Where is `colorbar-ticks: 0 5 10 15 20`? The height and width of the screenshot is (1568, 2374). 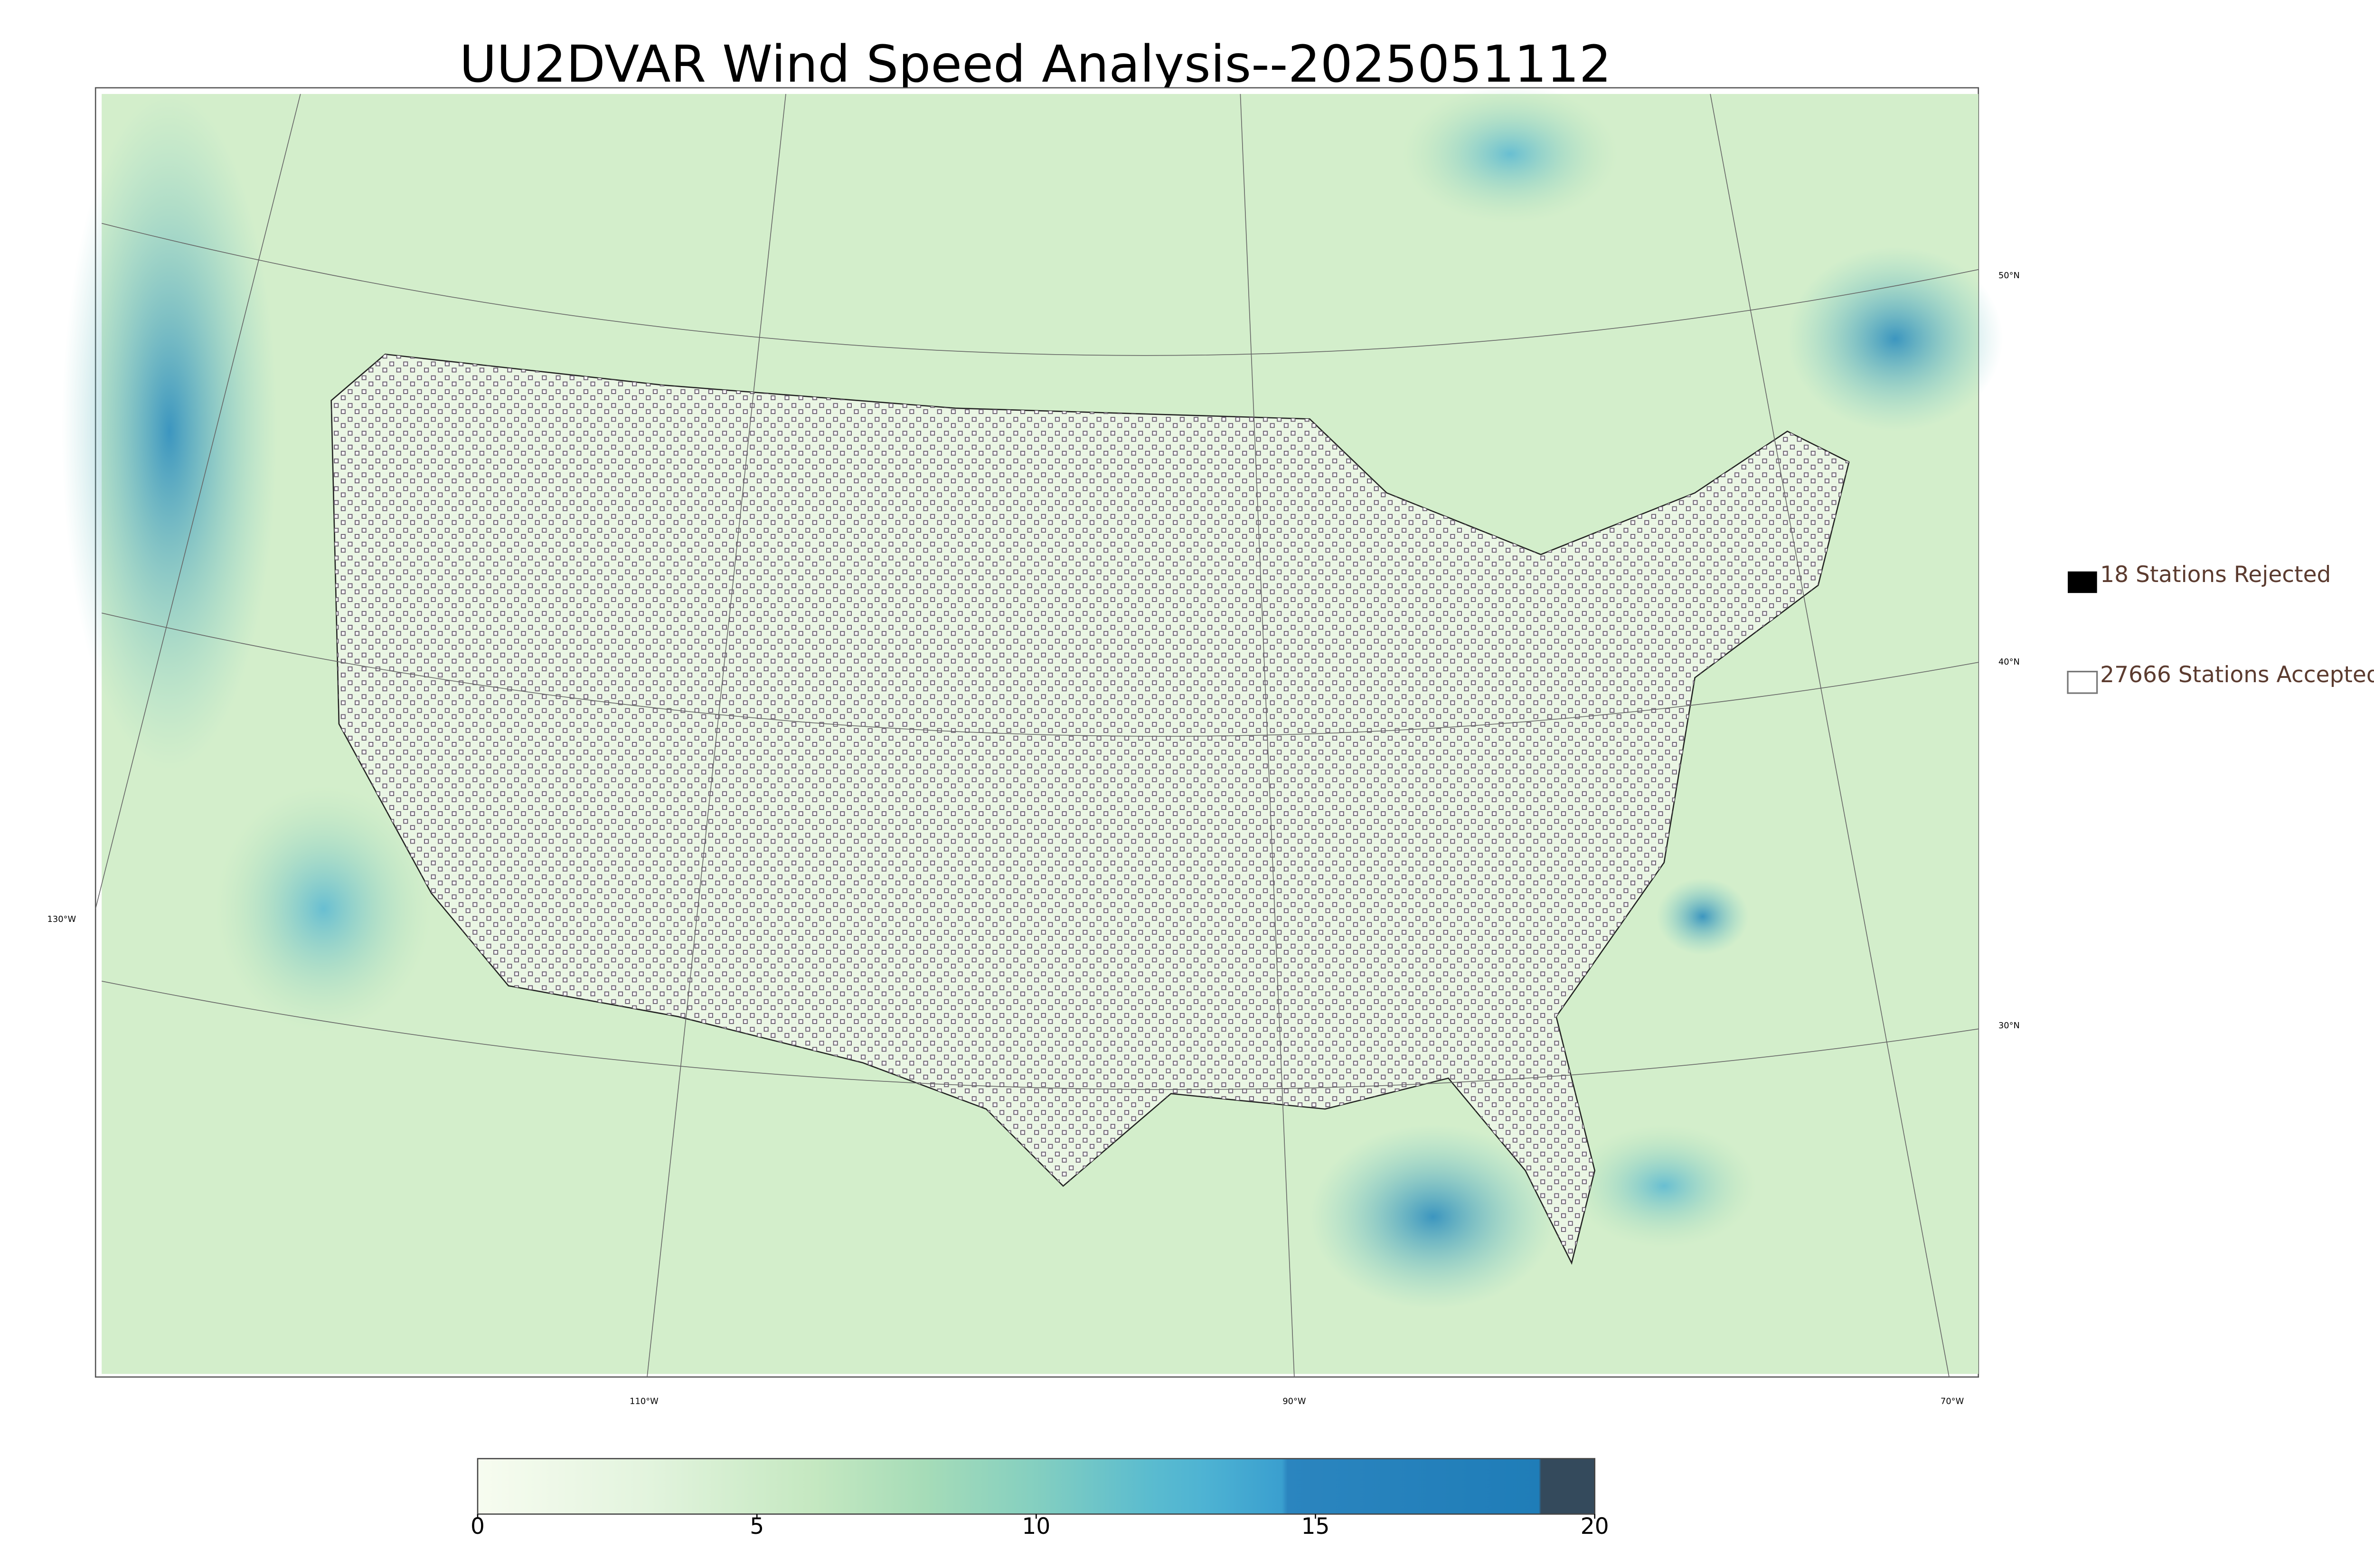 colorbar-ticks: 0 5 10 15 20 is located at coordinates (1040, 1527).